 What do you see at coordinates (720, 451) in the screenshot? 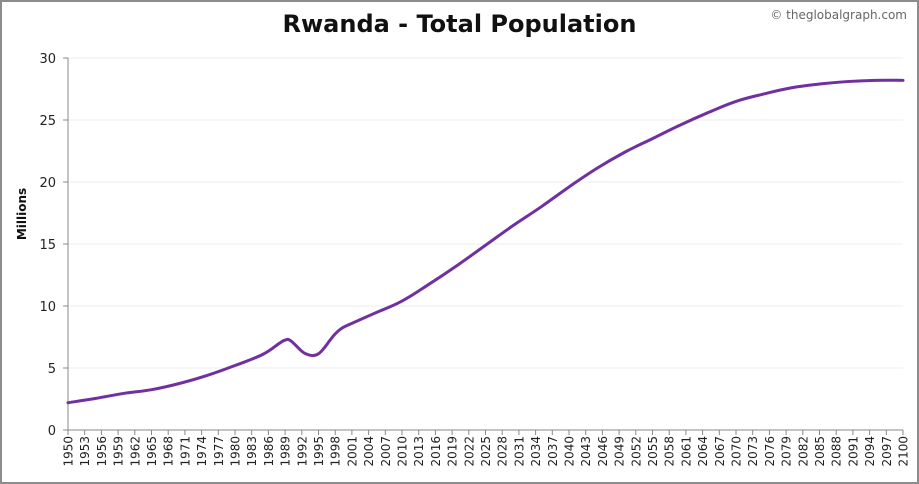
I see `x-tick-label: 2067` at bounding box center [720, 451].